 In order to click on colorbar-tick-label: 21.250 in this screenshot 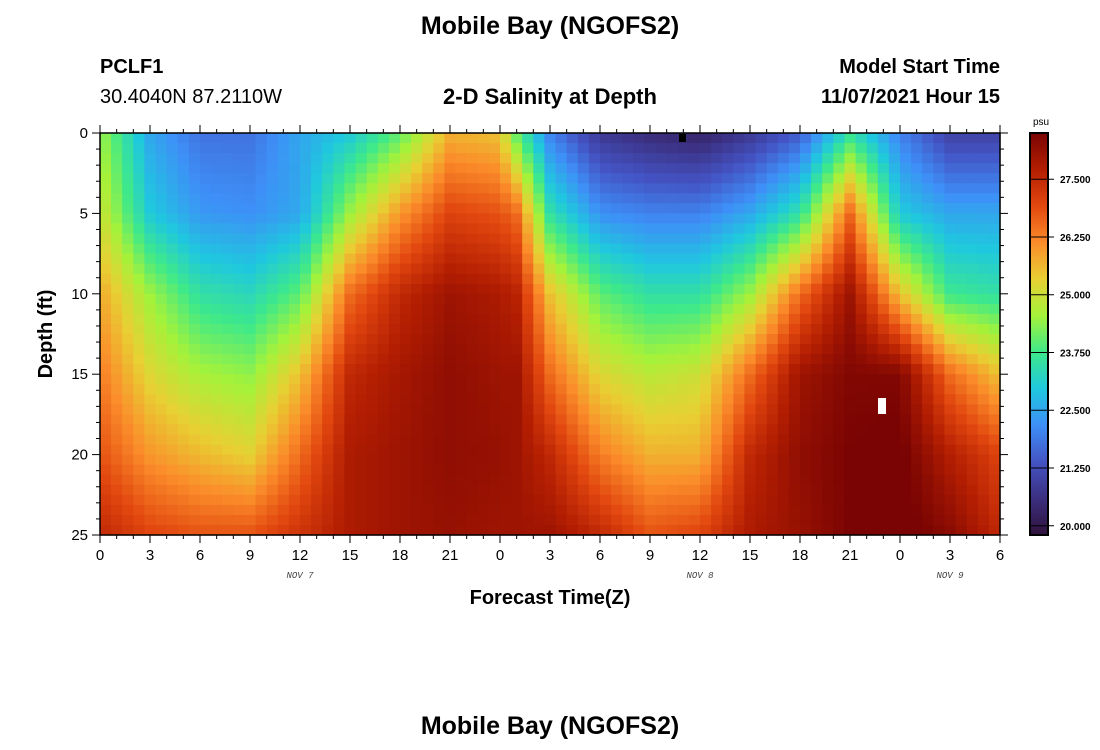, I will do `click(1075, 469)`.